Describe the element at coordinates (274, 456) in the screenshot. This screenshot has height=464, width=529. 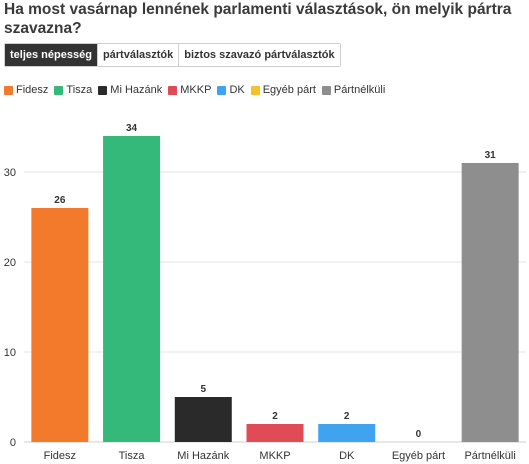
I see `x-tick-label: MKKP` at that location.